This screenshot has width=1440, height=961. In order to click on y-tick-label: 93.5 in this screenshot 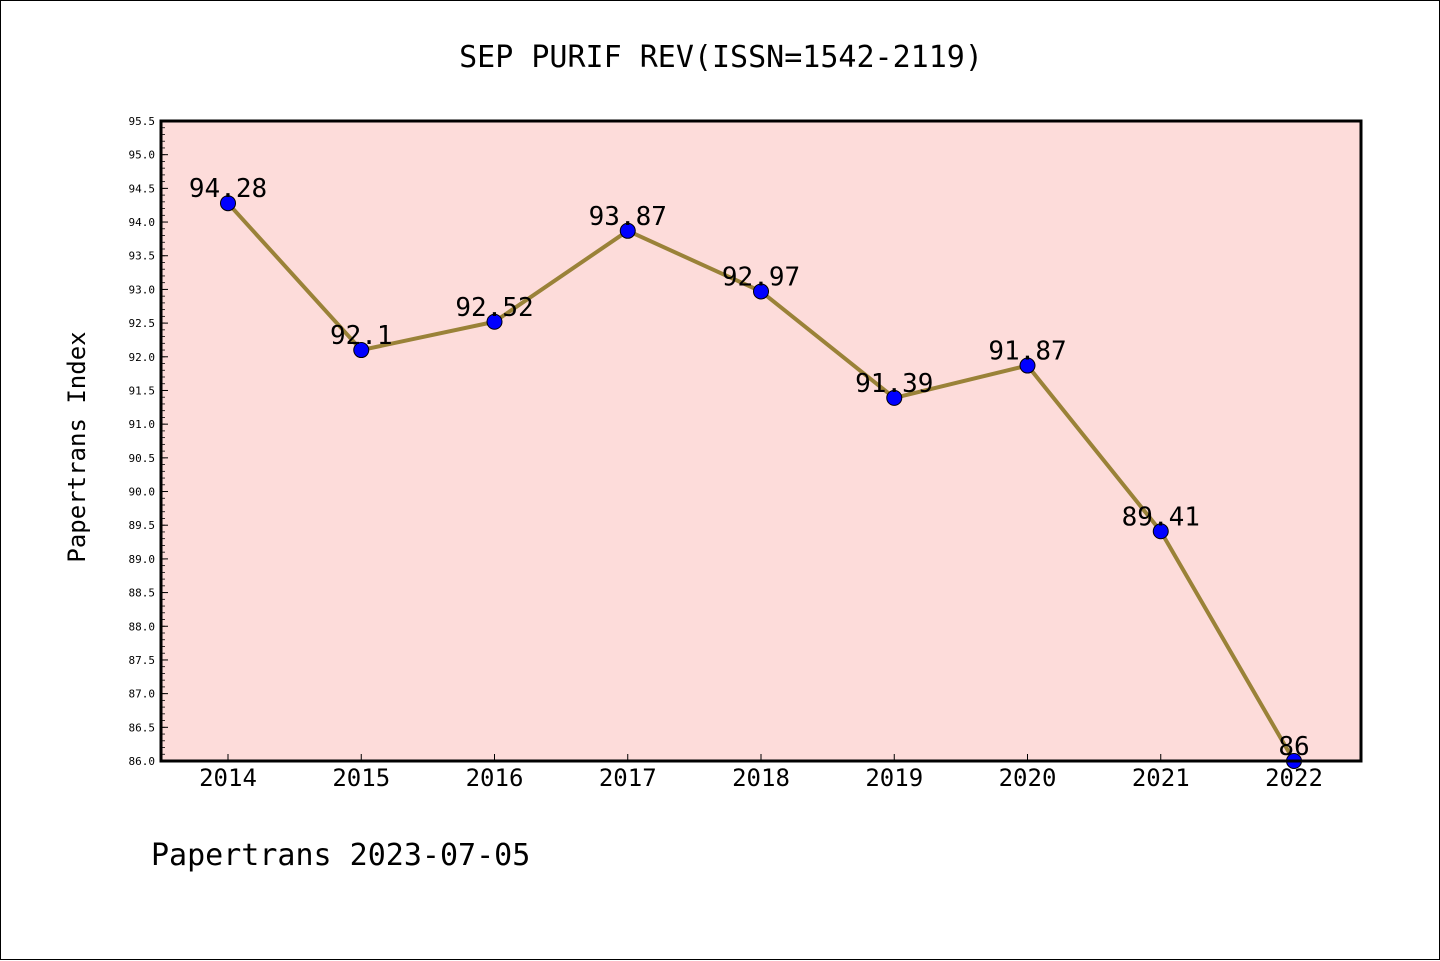, I will do `click(142, 256)`.